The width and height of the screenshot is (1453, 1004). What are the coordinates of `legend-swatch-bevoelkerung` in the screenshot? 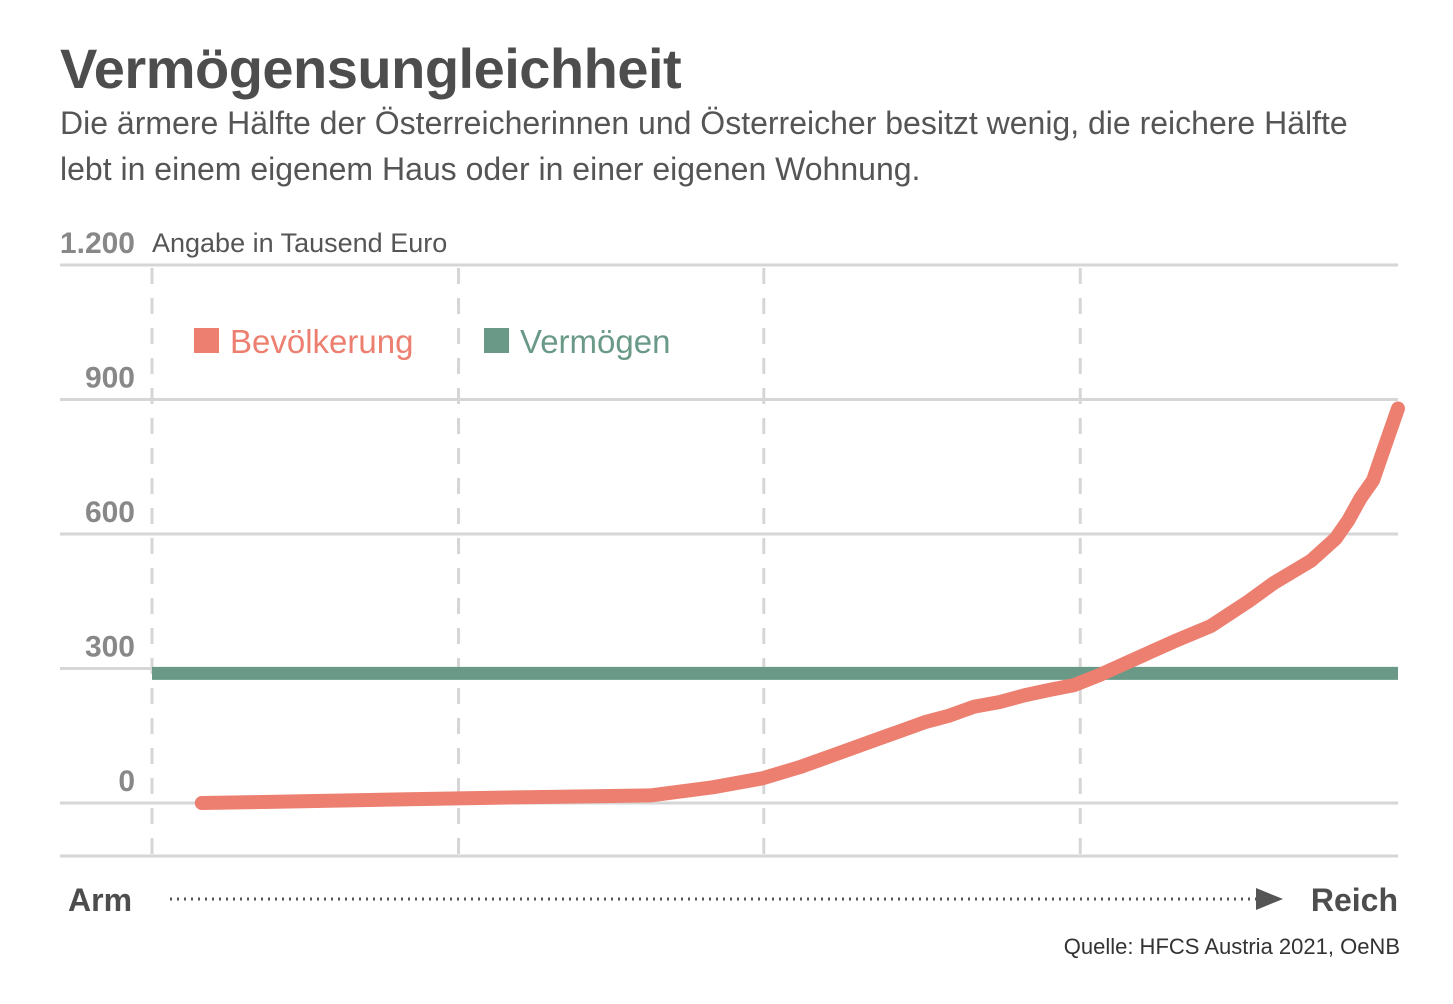 It's located at (206, 340).